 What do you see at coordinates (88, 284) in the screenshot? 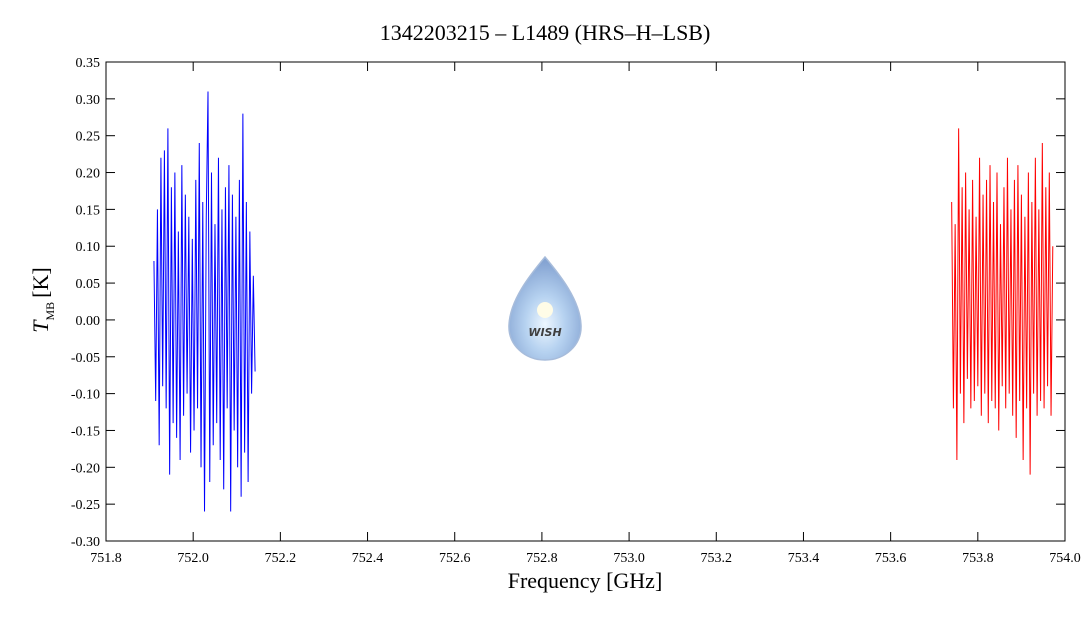
I see `y-tick-label: 0.05` at bounding box center [88, 284].